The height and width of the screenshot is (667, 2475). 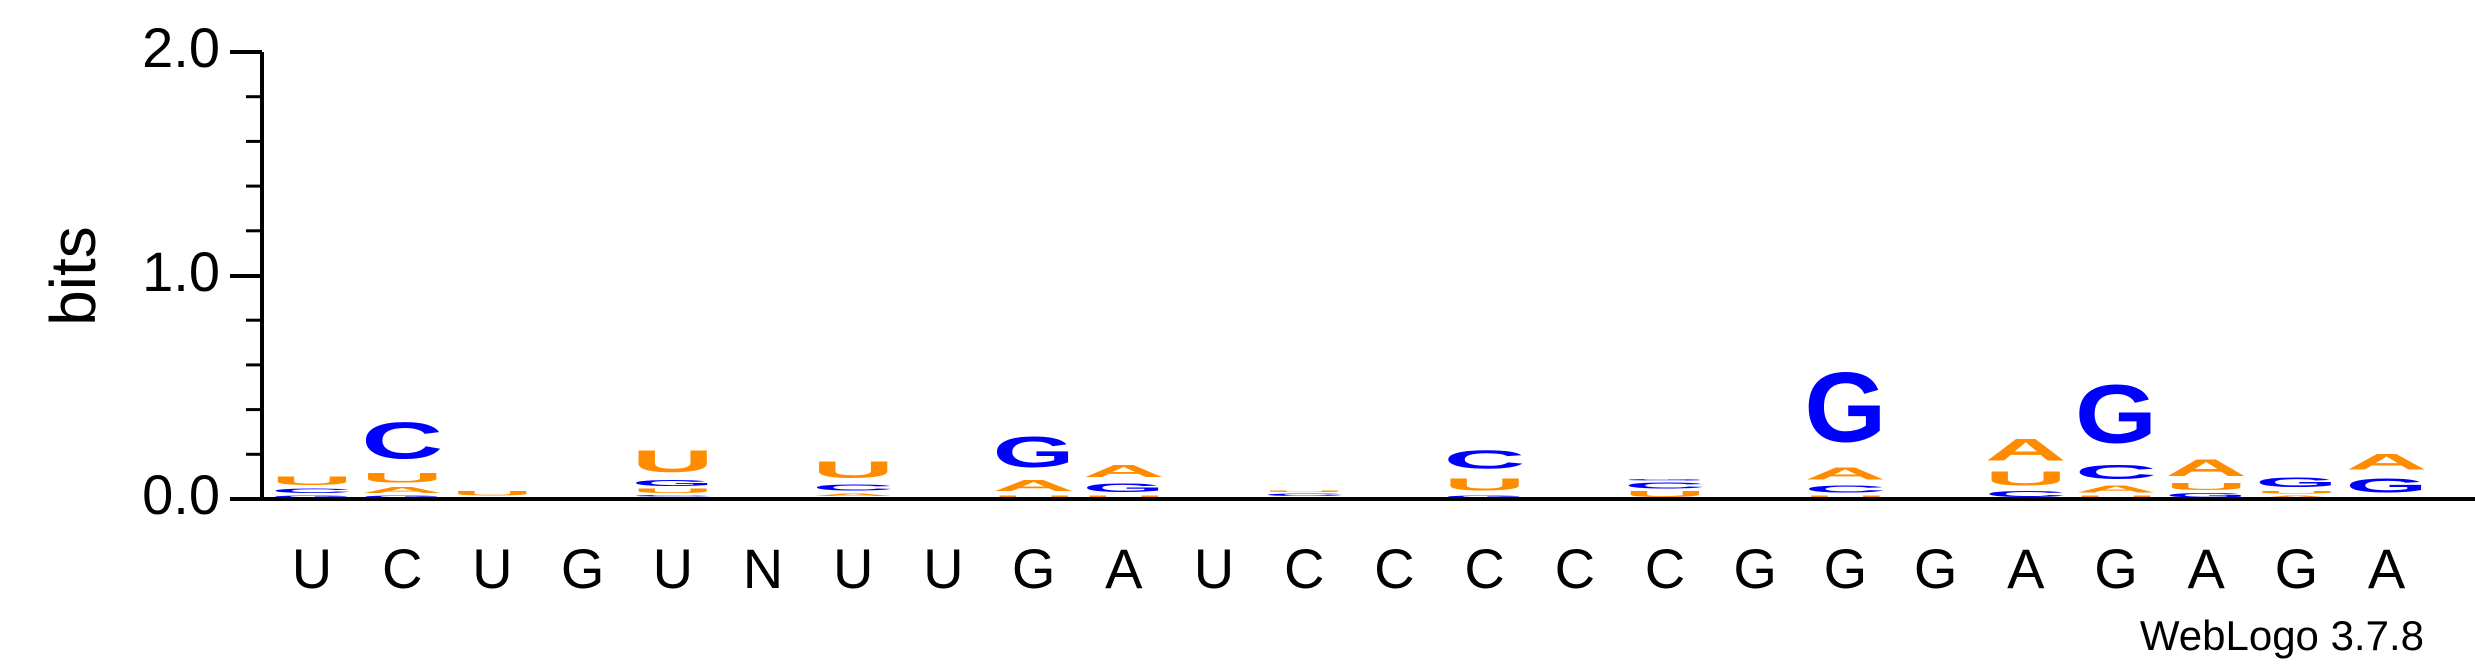 What do you see at coordinates (2282, 635) in the screenshot?
I see `credit-label: WebLogo 3.7.8` at bounding box center [2282, 635].